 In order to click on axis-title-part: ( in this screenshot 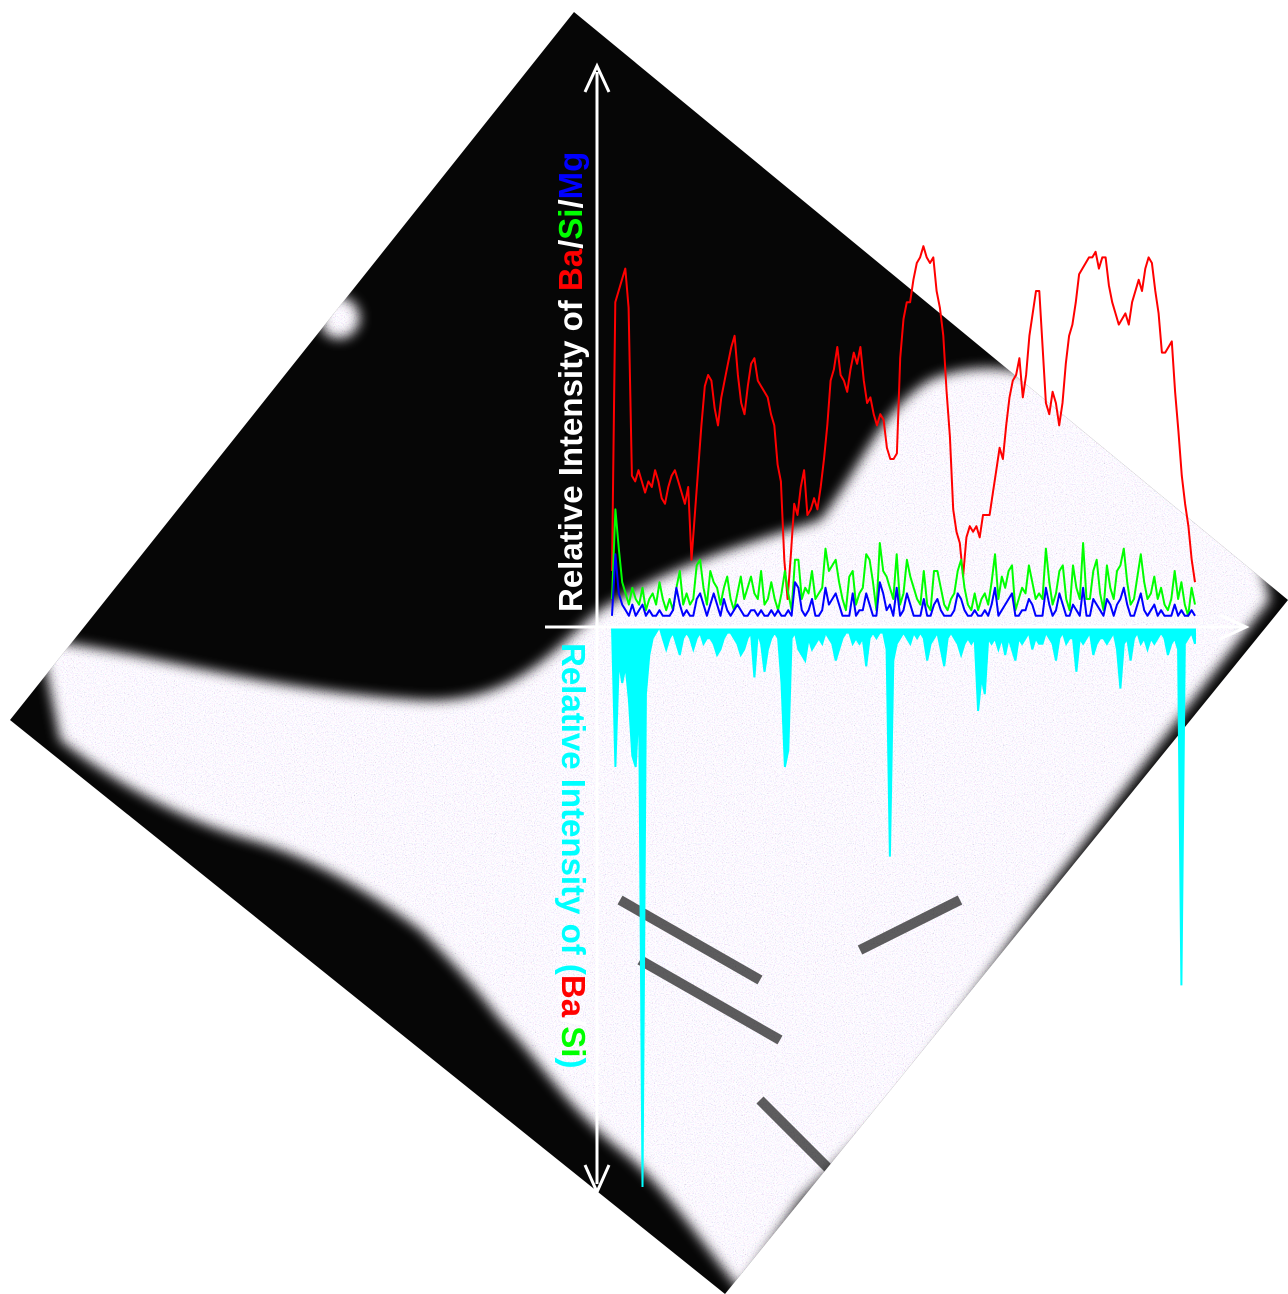, I will do `click(573, 969)`.